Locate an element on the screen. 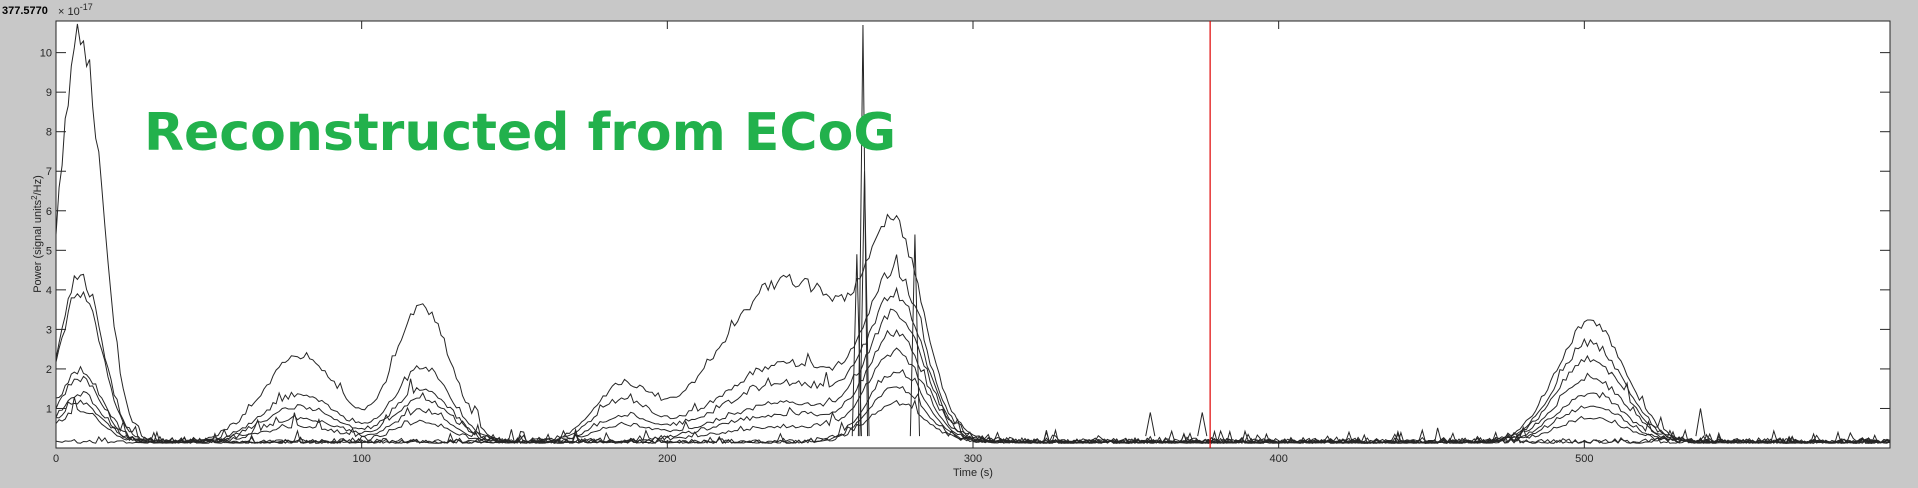 This screenshot has width=1918, height=488. y-tick-label: 5 is located at coordinates (49, 251).